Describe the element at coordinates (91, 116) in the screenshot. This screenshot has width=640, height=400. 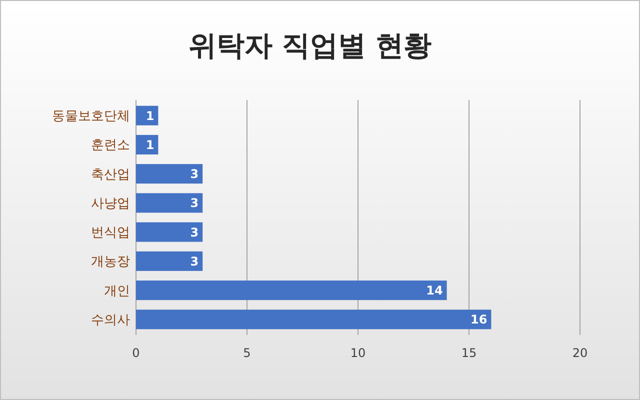
I see `y-tick-label: 동물보호단체` at that location.